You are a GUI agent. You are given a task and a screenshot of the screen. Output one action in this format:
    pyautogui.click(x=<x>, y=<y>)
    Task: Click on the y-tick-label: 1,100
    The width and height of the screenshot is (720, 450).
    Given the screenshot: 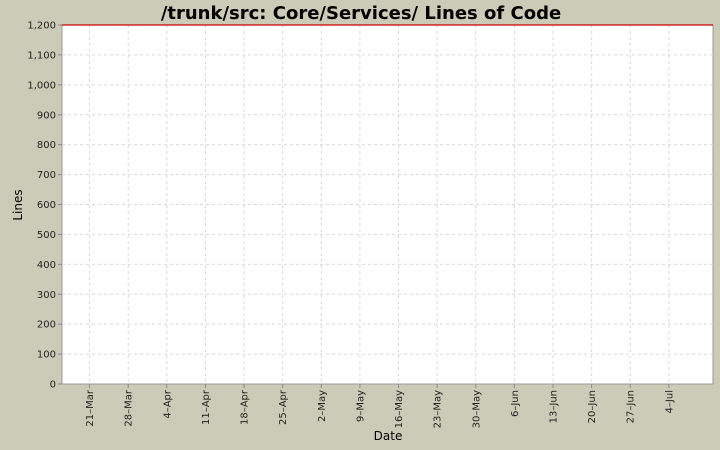 What is the action you would take?
    pyautogui.click(x=41, y=55)
    